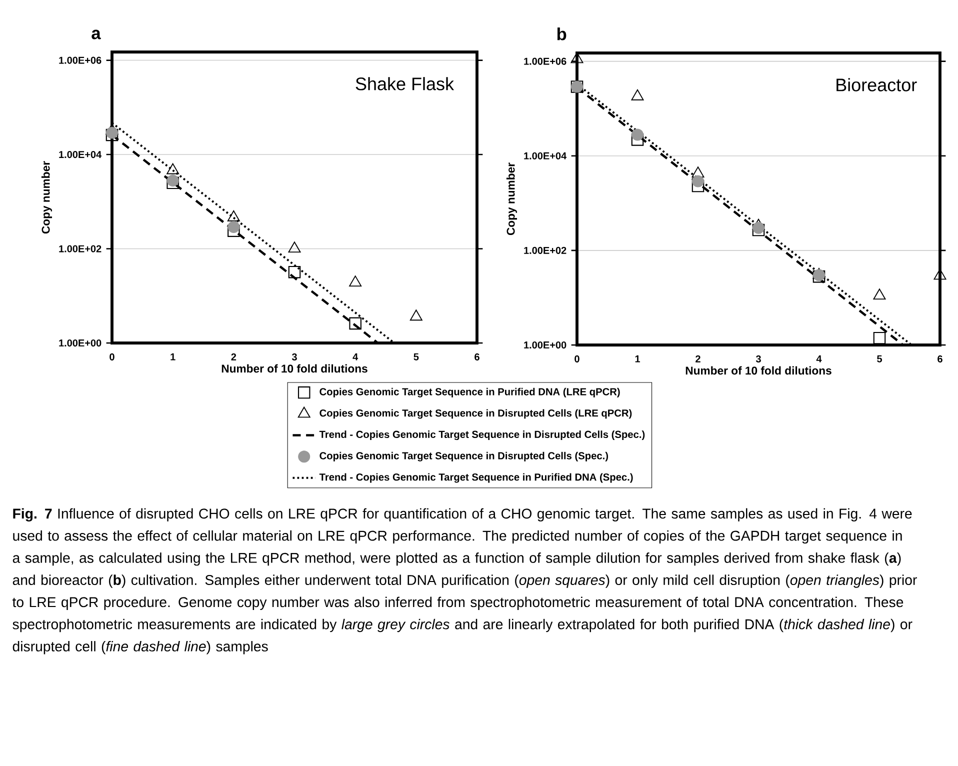  What do you see at coordinates (464, 457) in the screenshot?
I see `legend-label: Copies Genomic Target Sequence in Disrupted Cells (Spec.)` at bounding box center [464, 457].